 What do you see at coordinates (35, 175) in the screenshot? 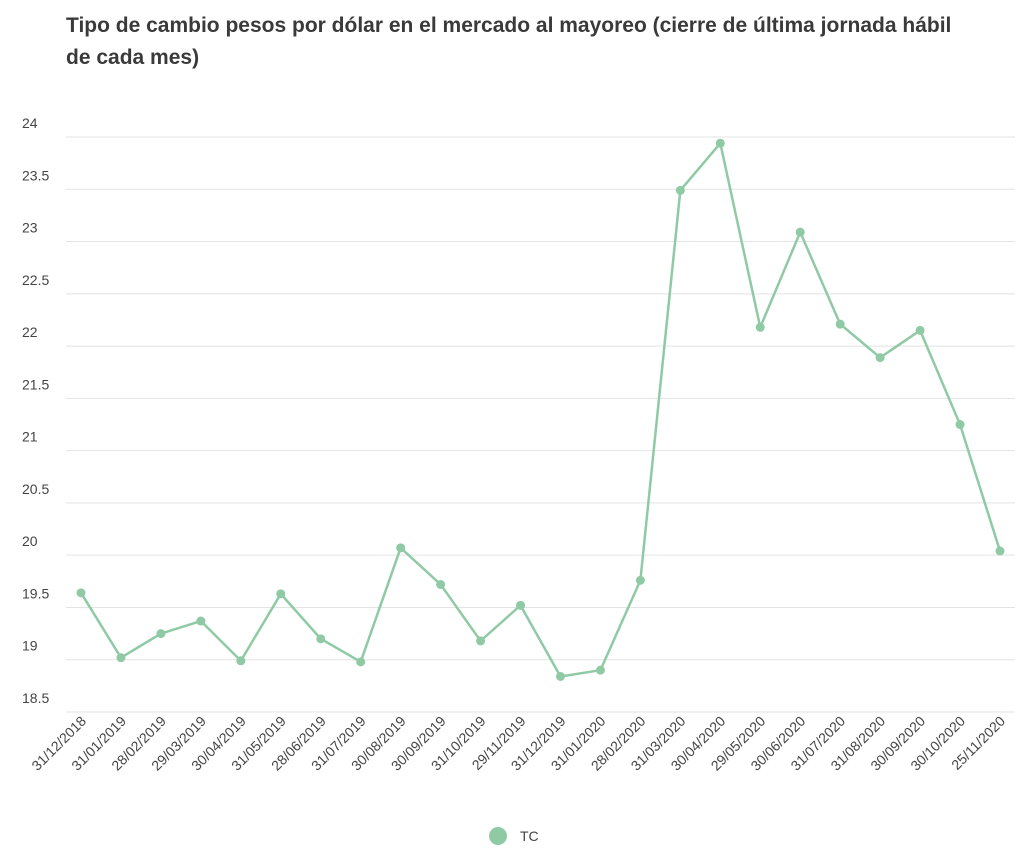
I see `y-tick-label: 23.5` at bounding box center [35, 175].